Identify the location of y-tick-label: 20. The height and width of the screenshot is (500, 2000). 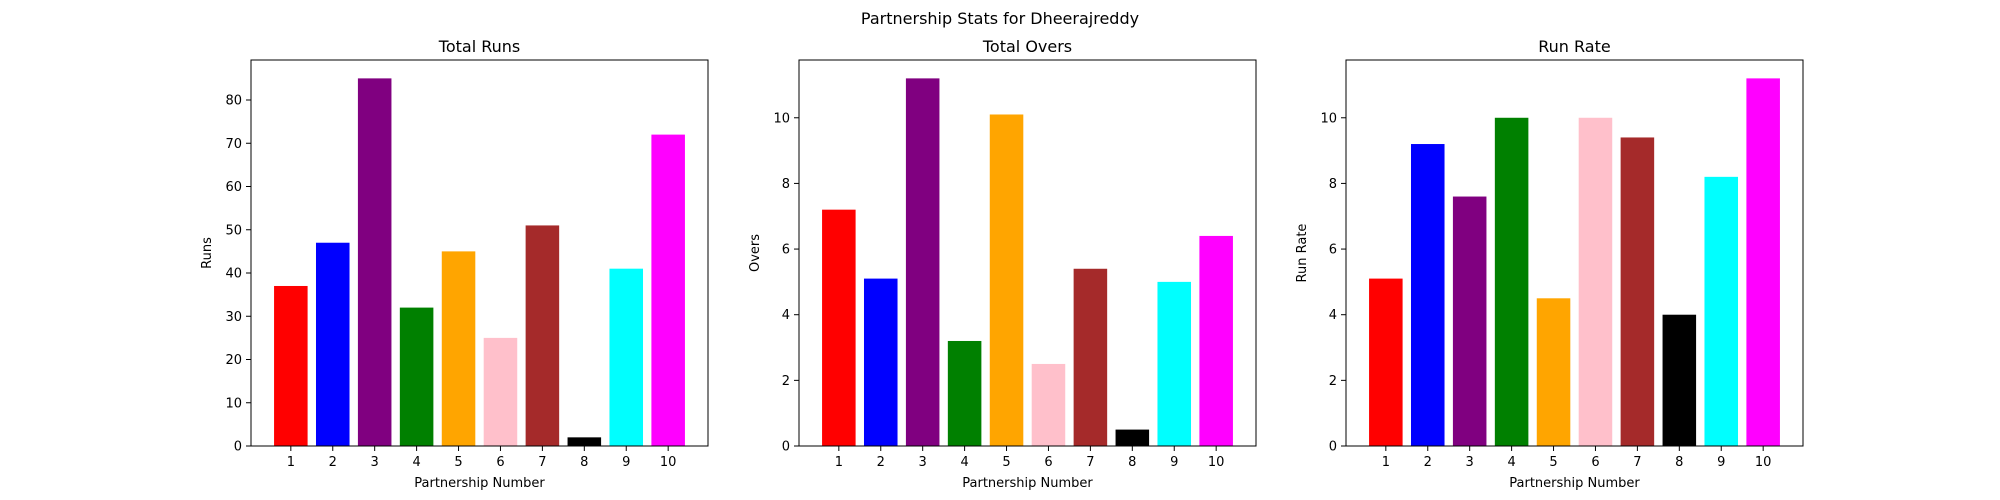
(233, 360).